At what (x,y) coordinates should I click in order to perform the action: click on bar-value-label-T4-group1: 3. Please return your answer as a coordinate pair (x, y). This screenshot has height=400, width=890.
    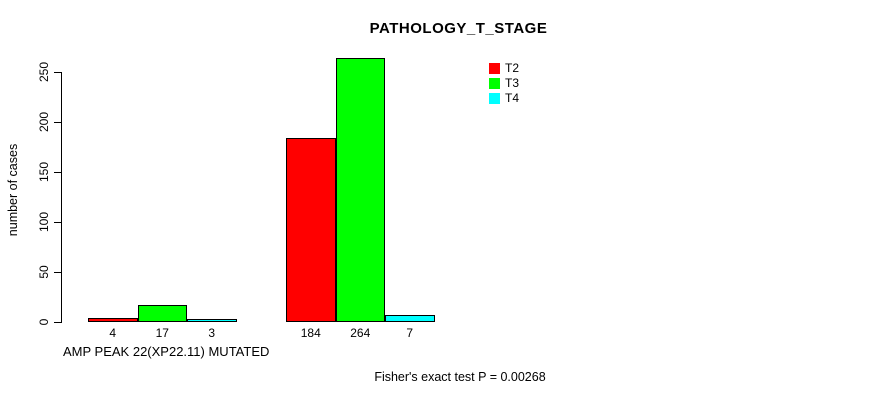
    Looking at the image, I should click on (212, 333).